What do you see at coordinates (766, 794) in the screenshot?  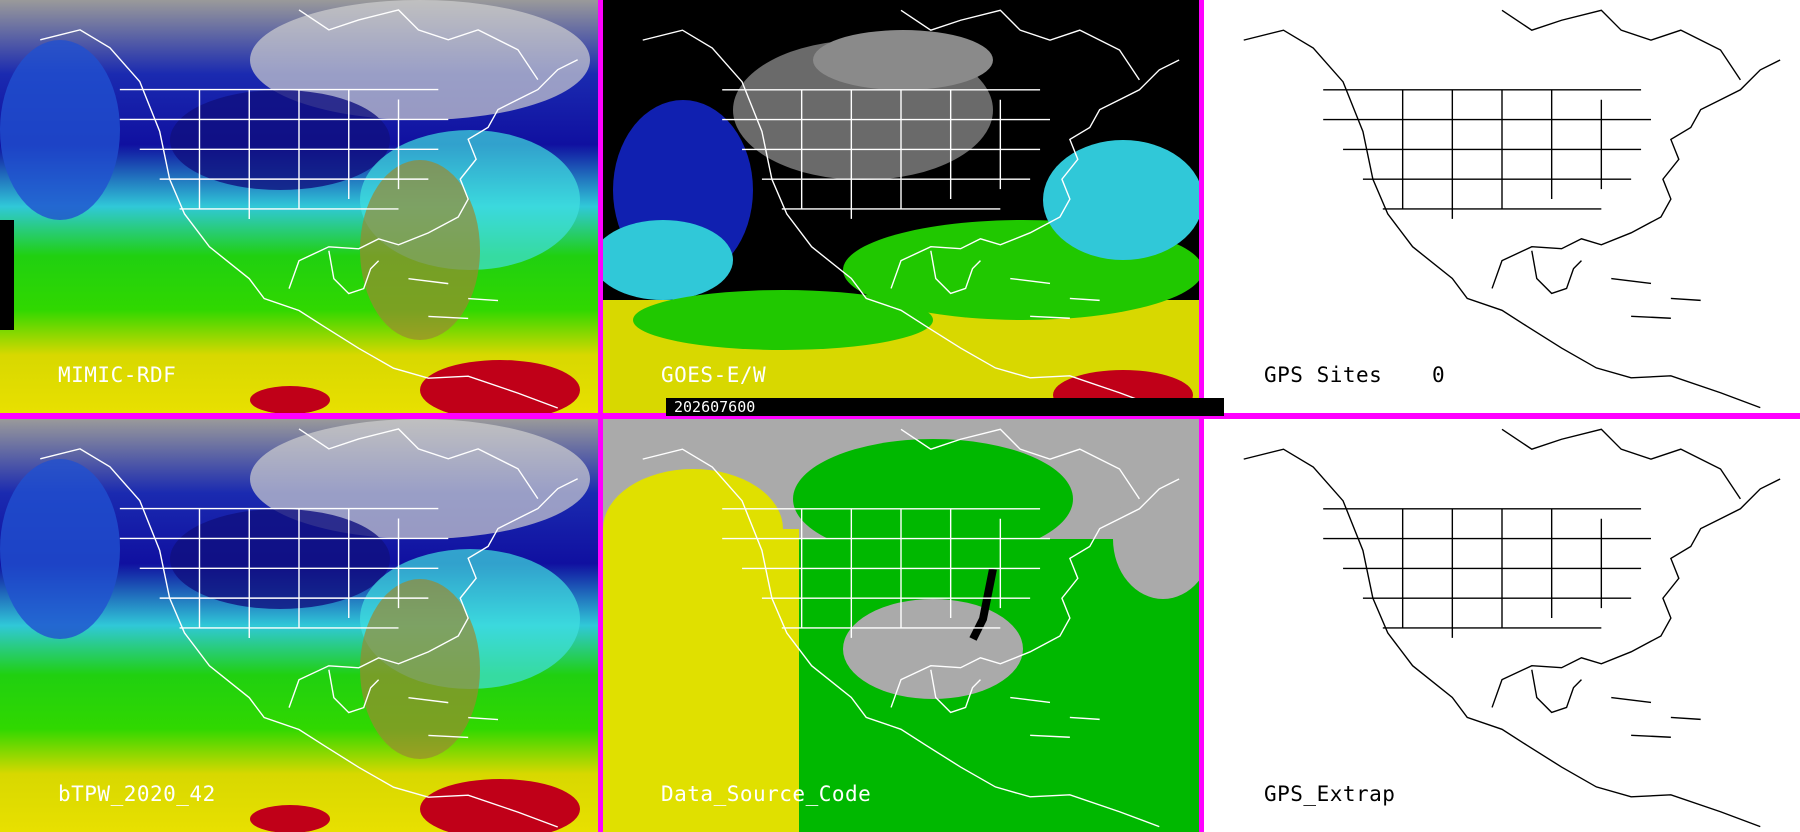 I see `panel-label-data-source: Data_Source_Code` at bounding box center [766, 794].